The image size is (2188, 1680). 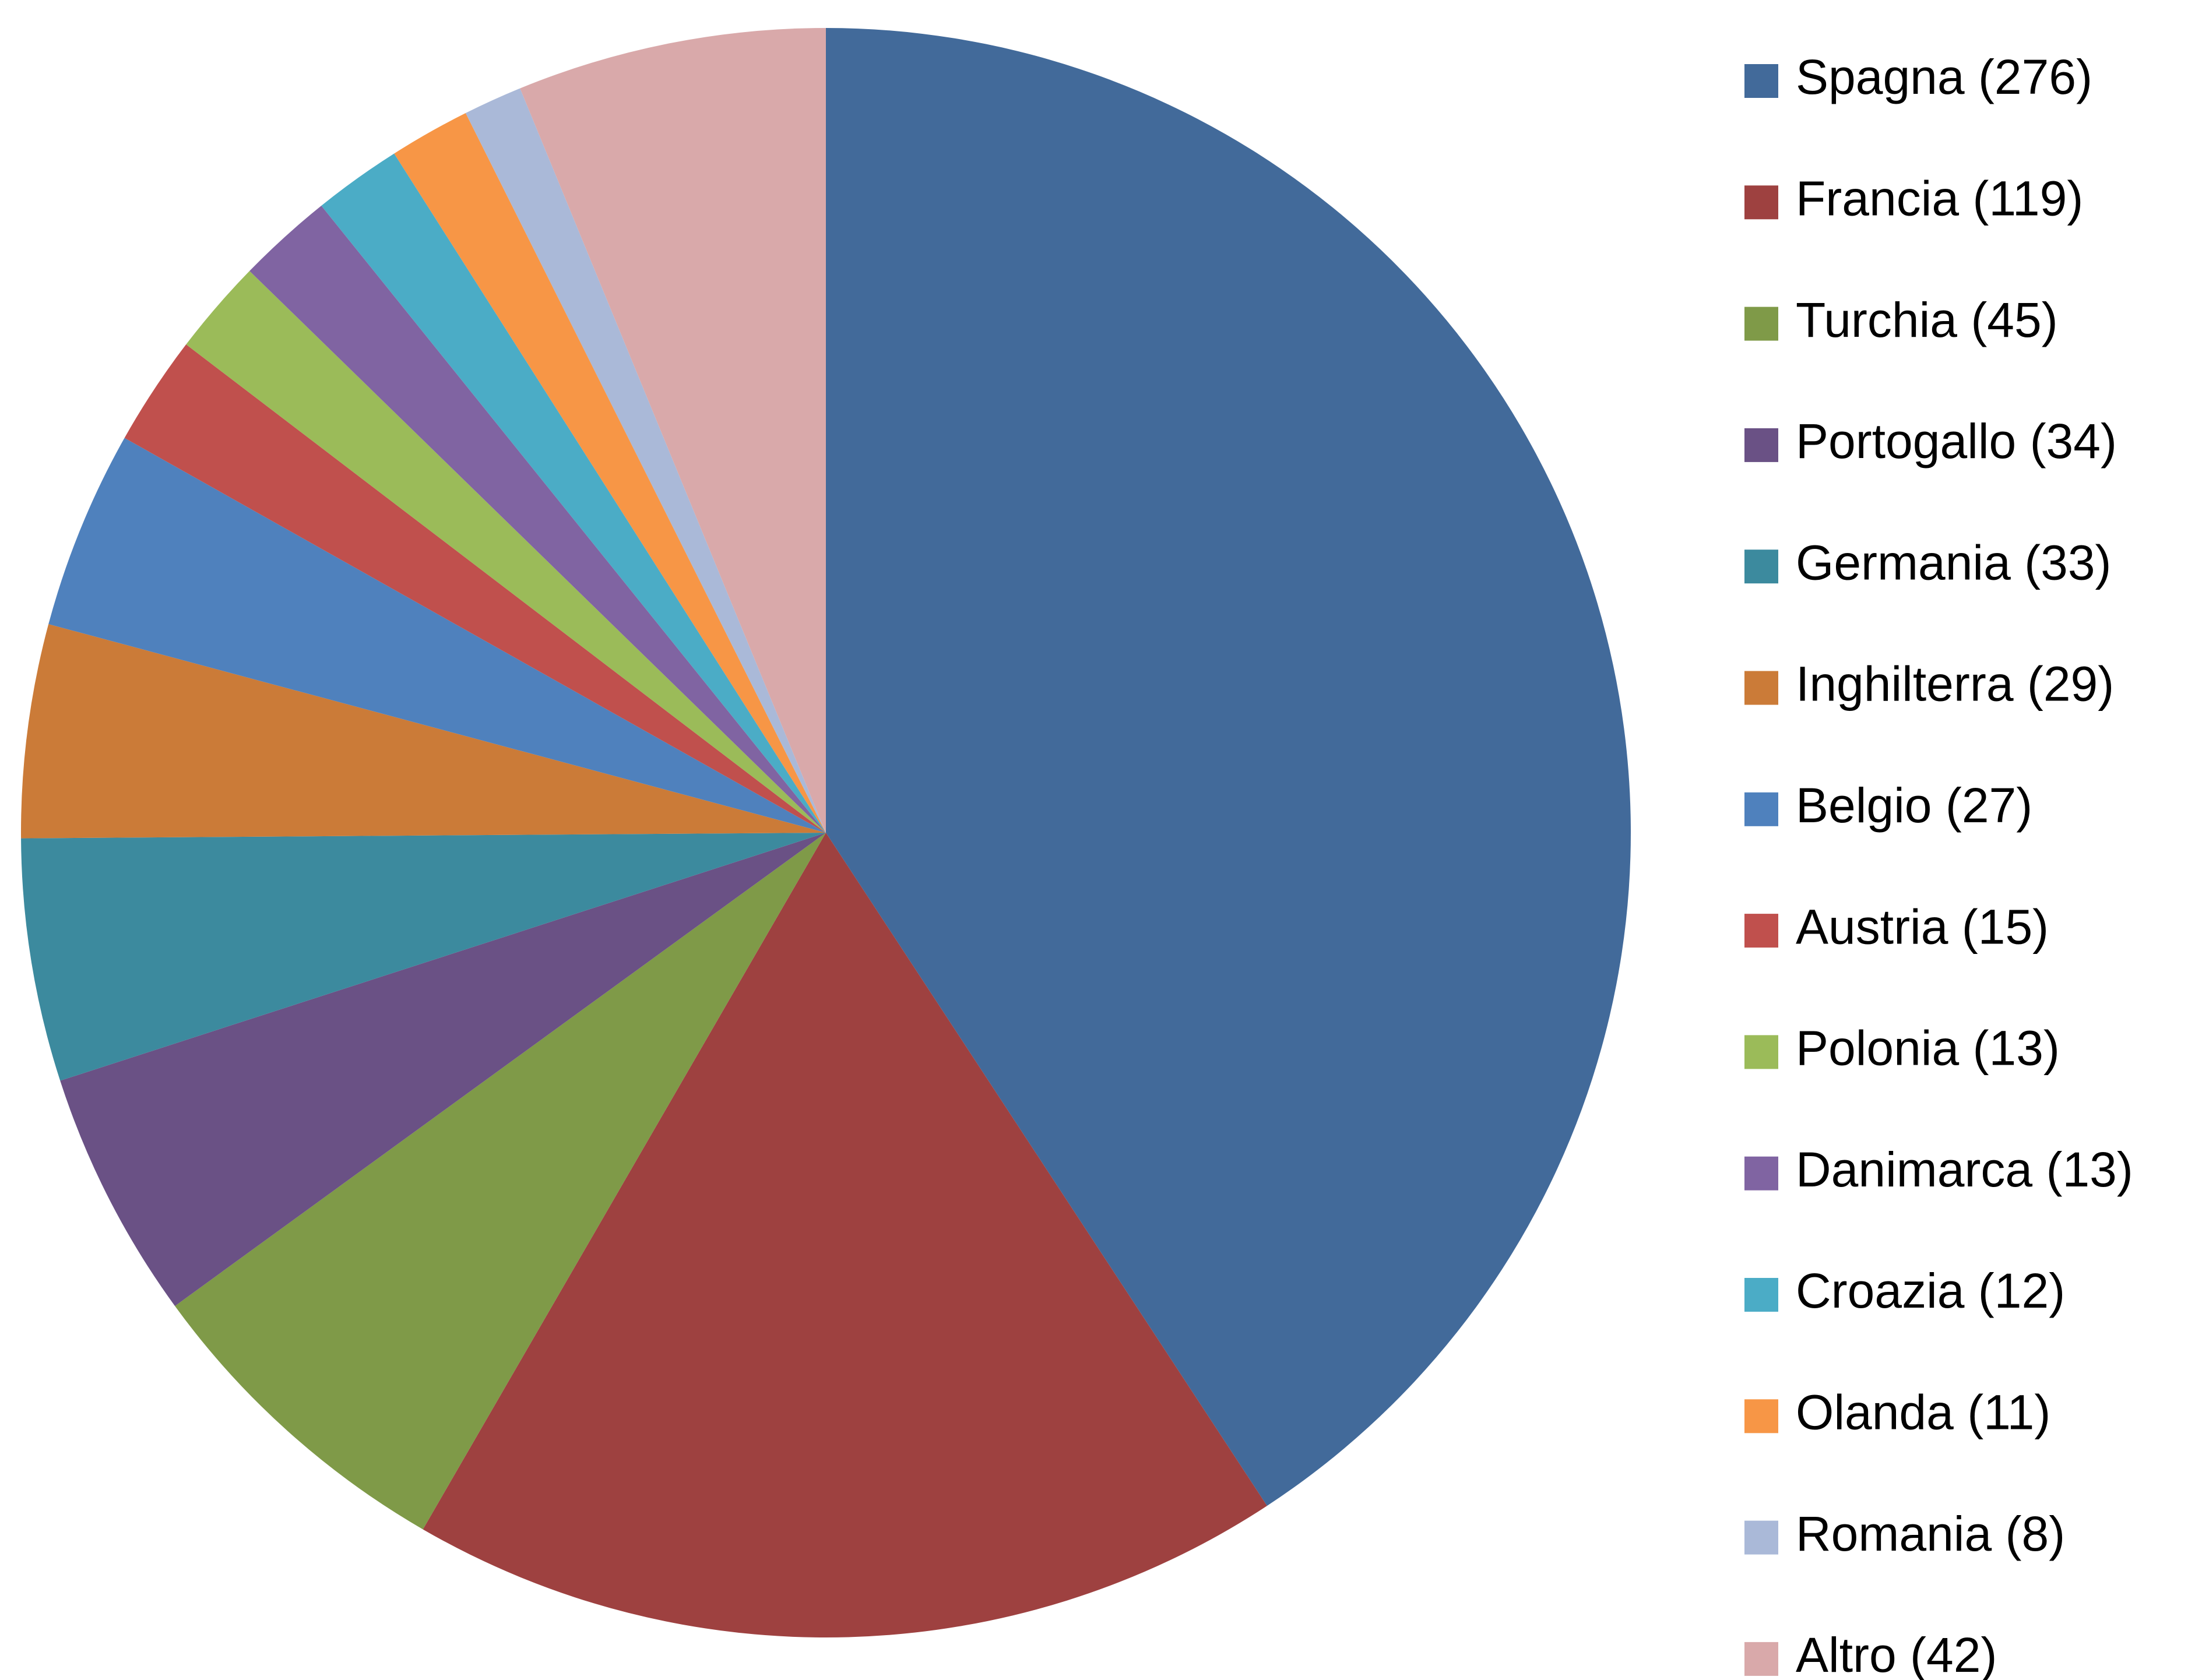 What do you see at coordinates (1923, 1412) in the screenshot?
I see `legend-label: Olanda (11)` at bounding box center [1923, 1412].